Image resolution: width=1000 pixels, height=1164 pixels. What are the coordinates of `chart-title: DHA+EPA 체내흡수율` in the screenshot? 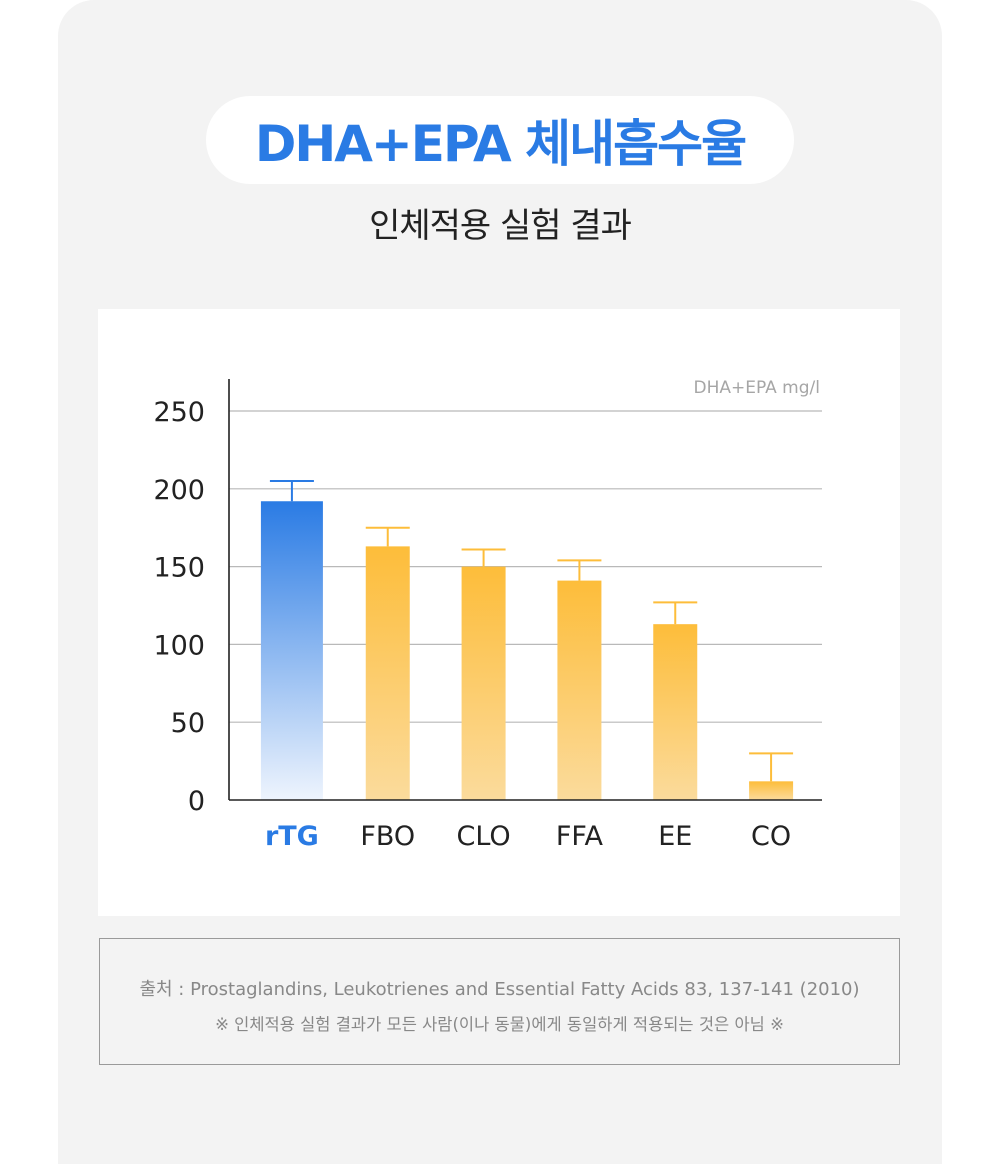 It's located at (500, 144).